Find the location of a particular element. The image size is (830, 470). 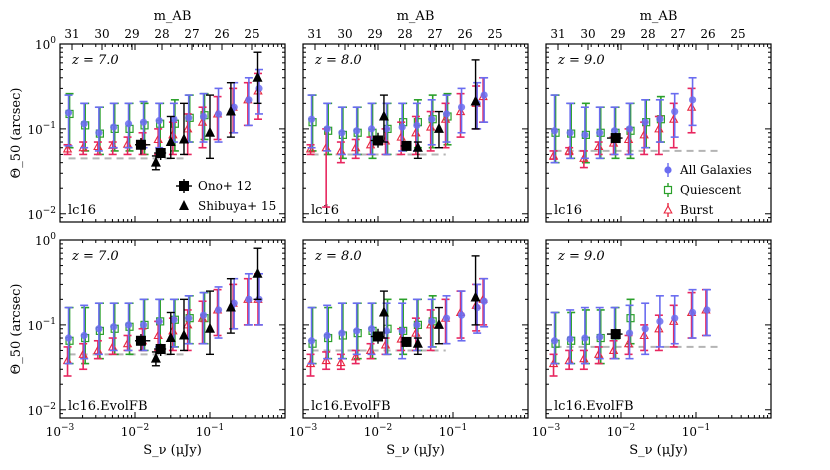

x-tick-label-exp: −1 is located at coordinates (460, 428).